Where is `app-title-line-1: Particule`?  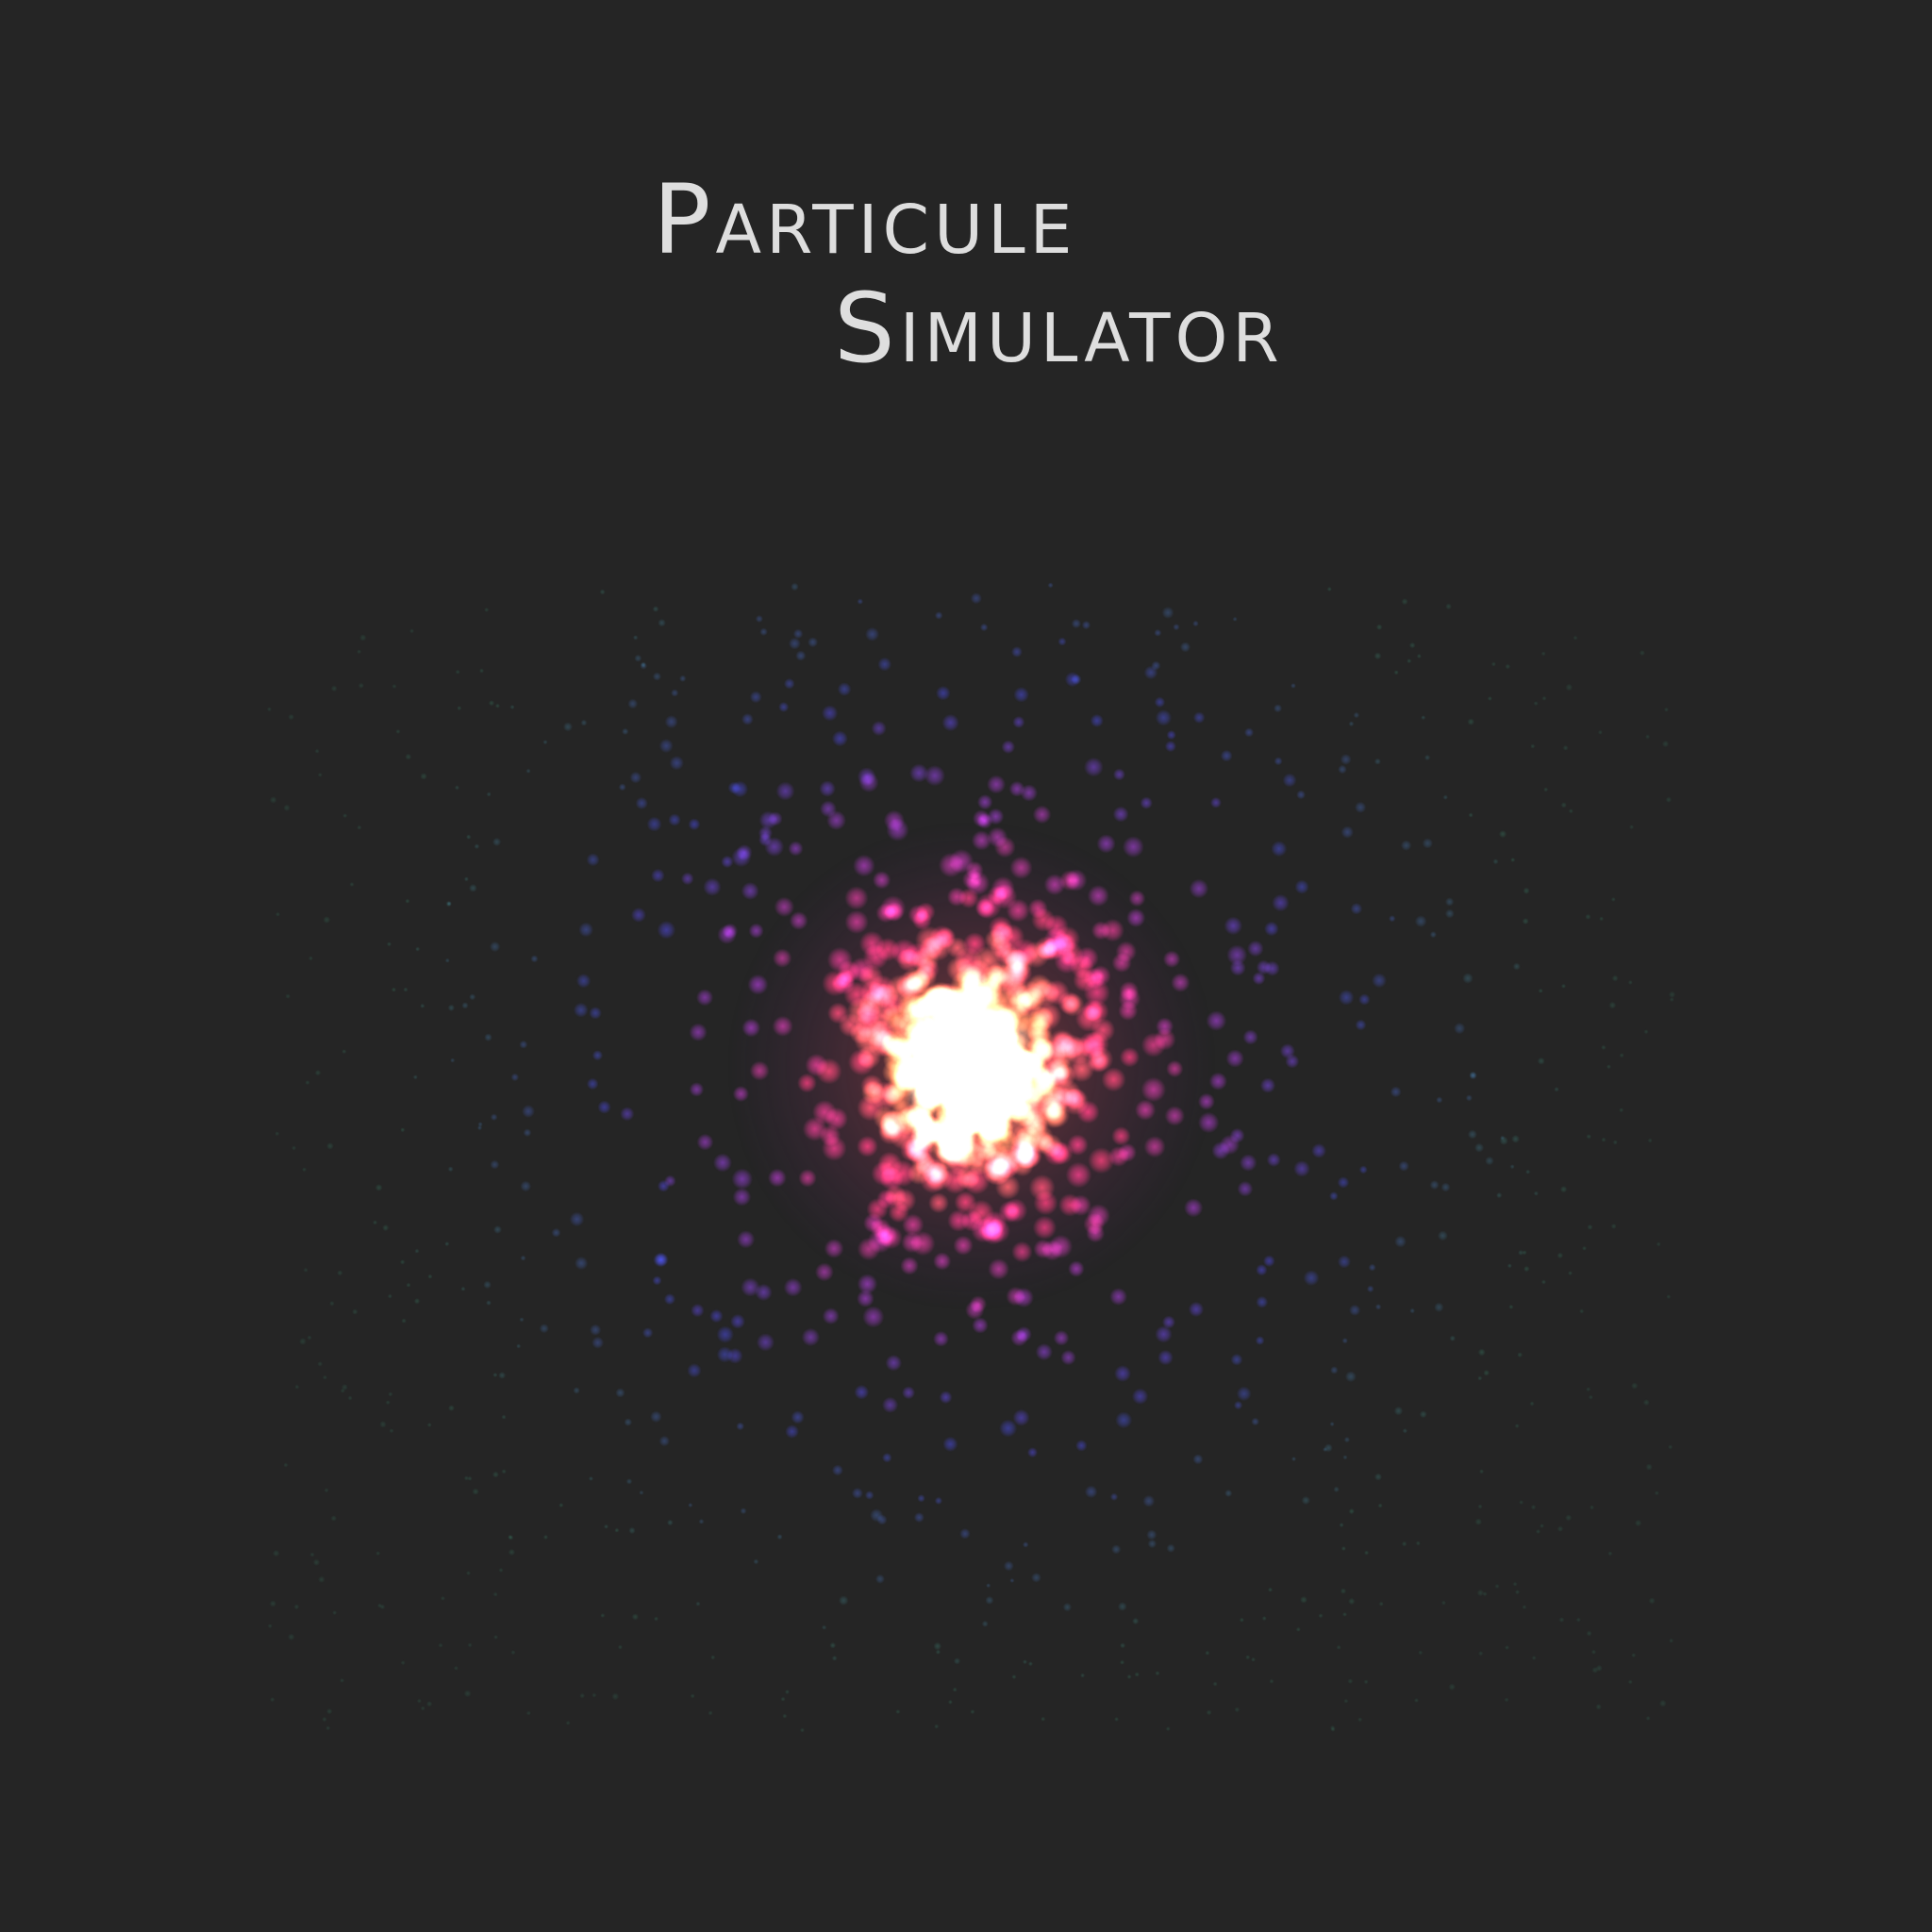
app-title-line-1: Particule is located at coordinates (865, 220).